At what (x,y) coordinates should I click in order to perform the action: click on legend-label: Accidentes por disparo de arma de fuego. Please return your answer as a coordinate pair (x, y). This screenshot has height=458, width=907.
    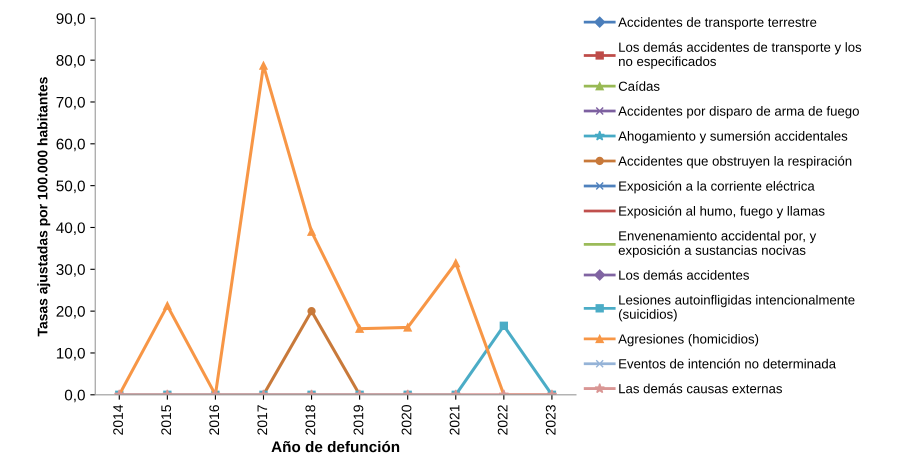
    Looking at the image, I should click on (738, 112).